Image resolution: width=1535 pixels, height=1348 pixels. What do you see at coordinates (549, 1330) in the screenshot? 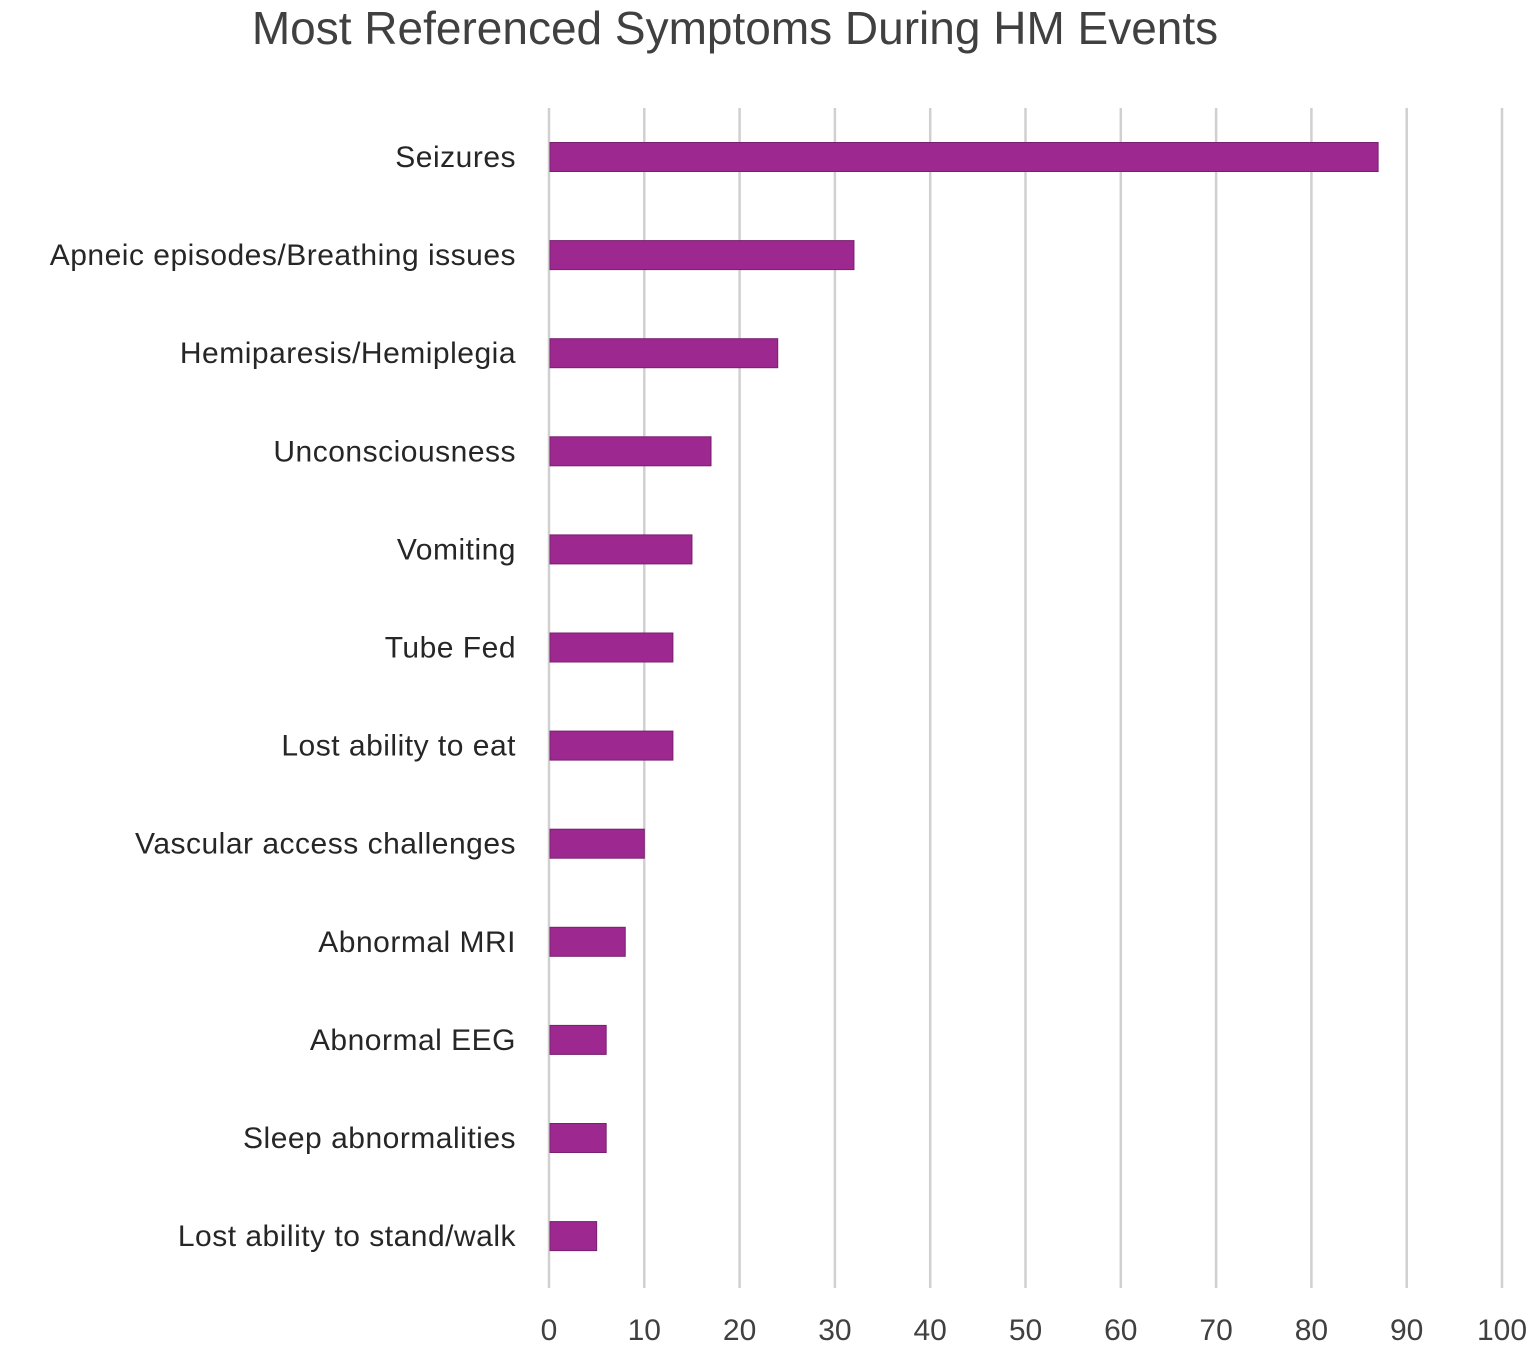
I see `x-tick-label-0: 0` at bounding box center [549, 1330].